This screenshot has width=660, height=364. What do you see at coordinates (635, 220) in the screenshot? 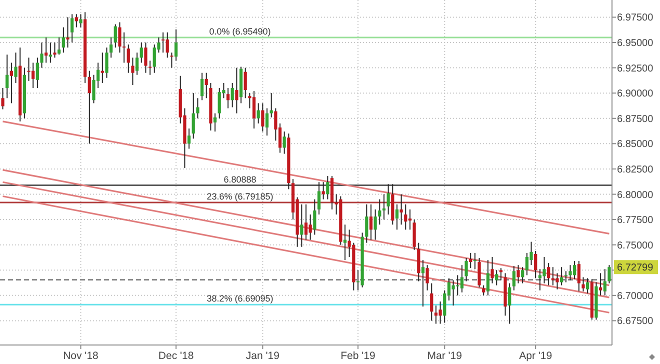
I see `y-tick-label: 6.77500` at bounding box center [635, 220].